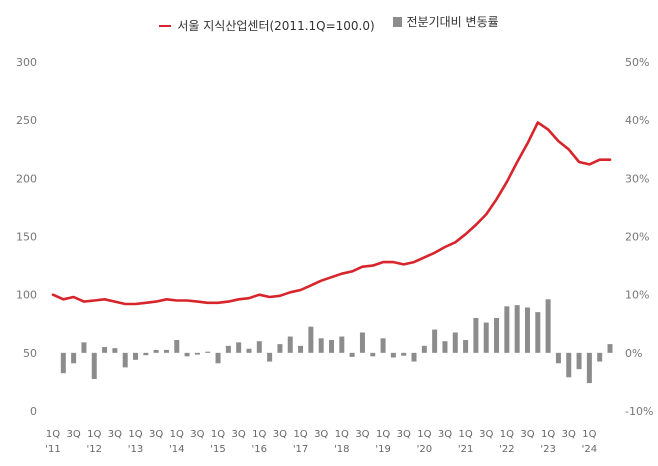  Describe the element at coordinates (639, 237) in the screenshot. I see `right-axis: -10% 0% 10% 20% 30% 40% 50%` at that location.